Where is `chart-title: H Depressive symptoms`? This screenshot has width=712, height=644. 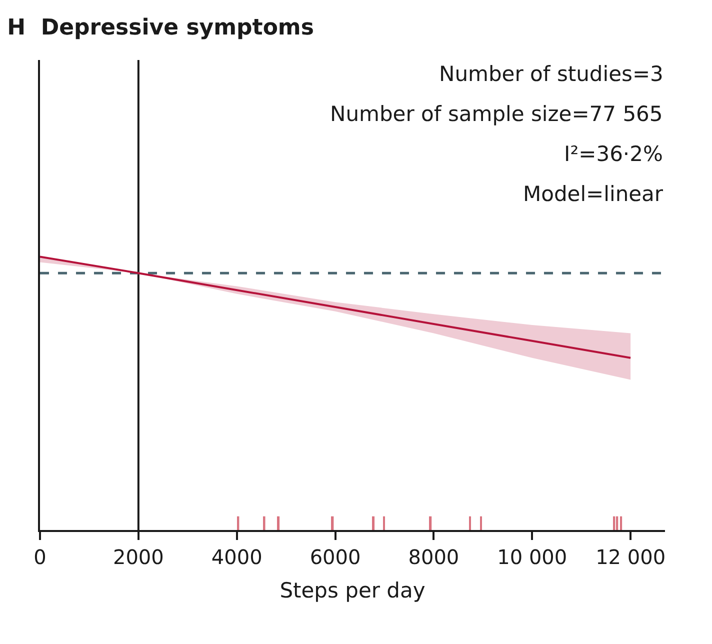 chart-title: H Depressive symptoms is located at coordinates (160, 28).